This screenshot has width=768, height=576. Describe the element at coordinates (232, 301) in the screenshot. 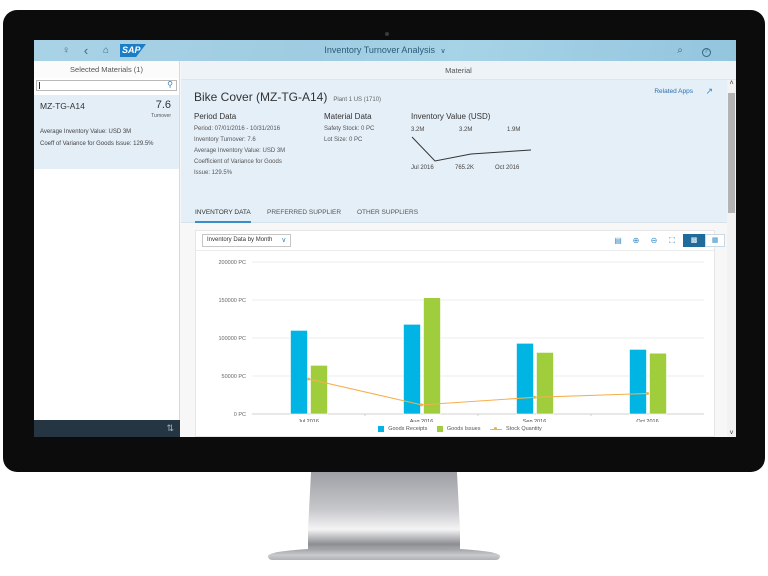

I see `svg-text: 150000 PC` at that location.